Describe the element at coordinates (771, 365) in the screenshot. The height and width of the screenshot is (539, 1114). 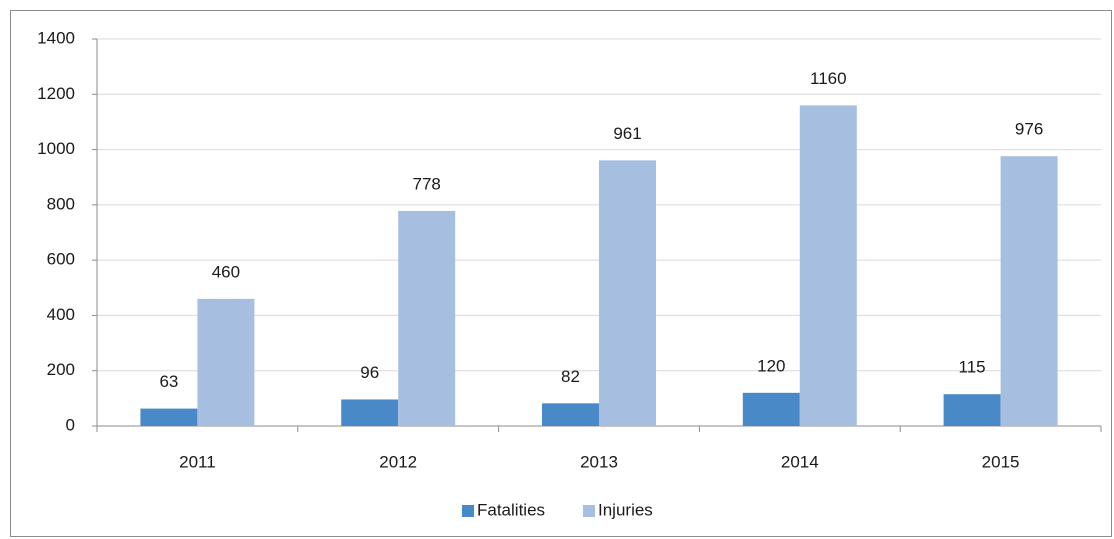
I see `data-label: 120` at that location.